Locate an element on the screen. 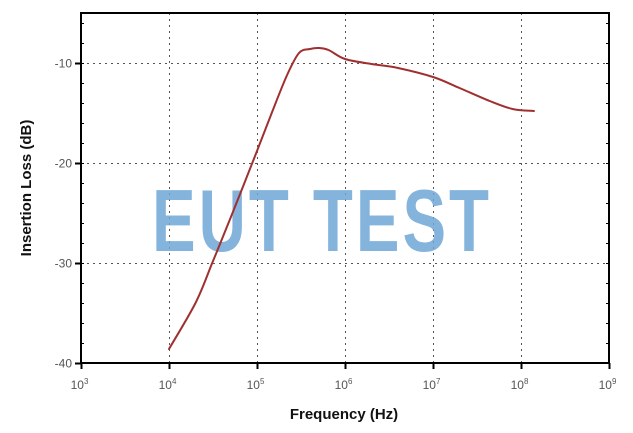  watermark-text: EUT TEST is located at coordinates (322, 220).